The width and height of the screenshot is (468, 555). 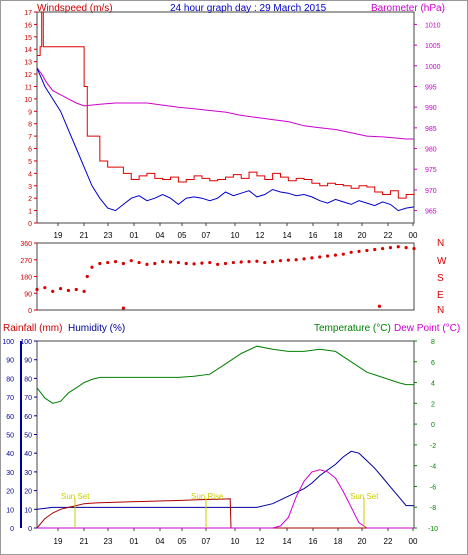 What do you see at coordinates (10, 492) in the screenshot?
I see `rainfall-tick-label: 20` at bounding box center [10, 492].